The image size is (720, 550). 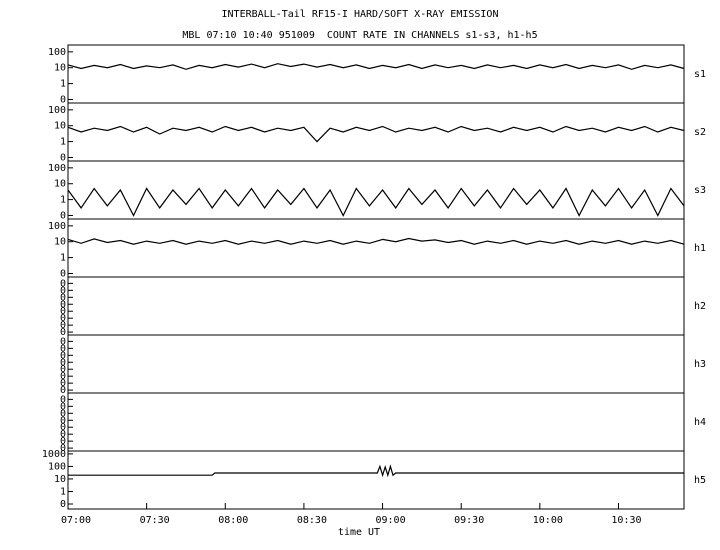 What do you see at coordinates (700, 422) in the screenshot?
I see `panel-label: h4` at bounding box center [700, 422].